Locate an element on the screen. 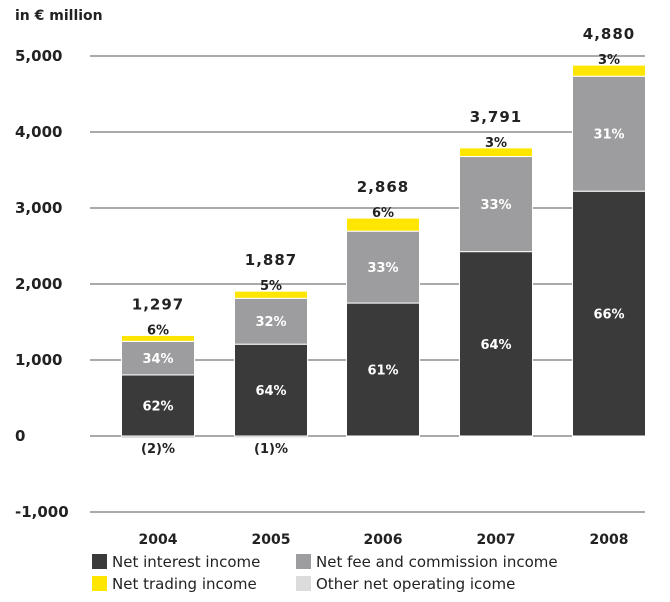  segment-label: 34% is located at coordinates (157, 359).